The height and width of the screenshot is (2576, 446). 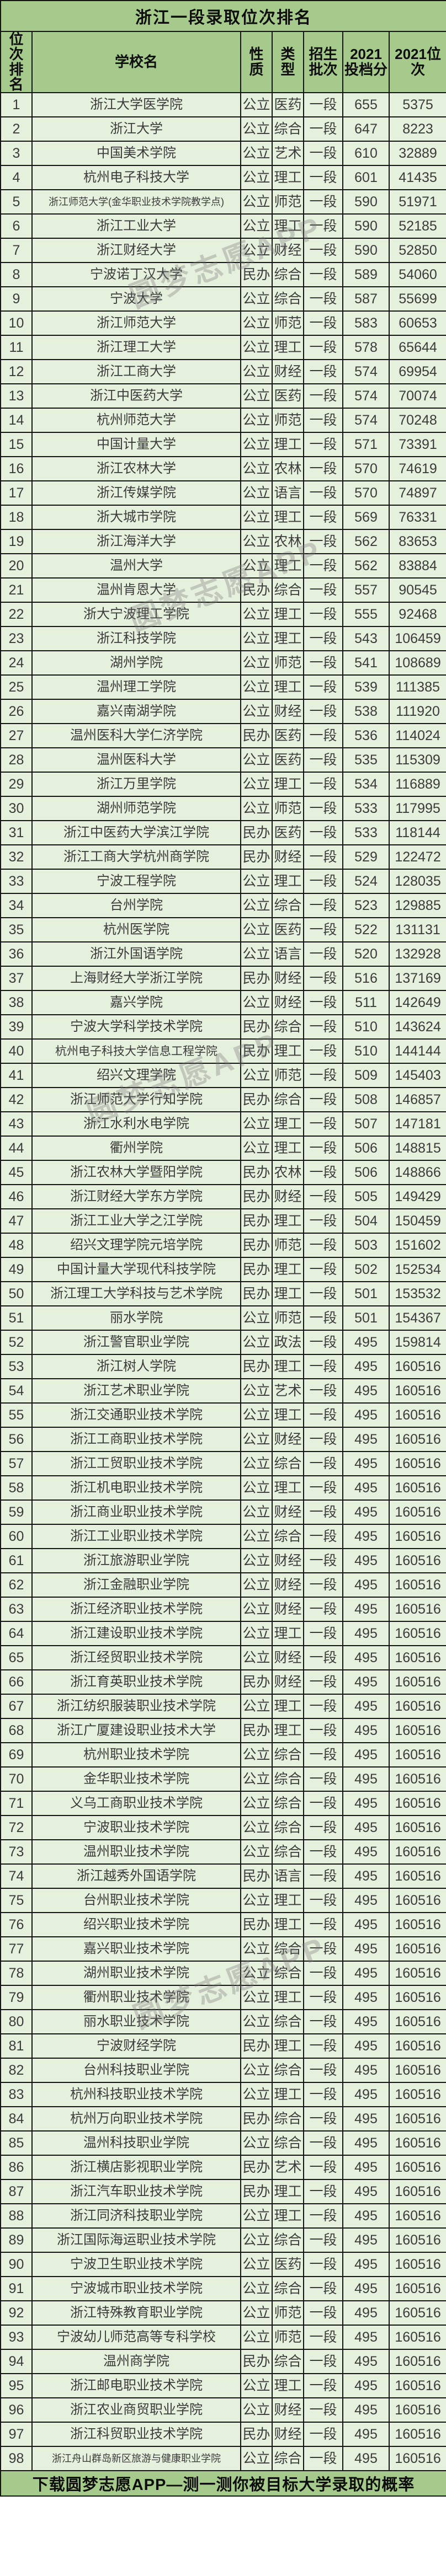 What do you see at coordinates (16, 1391) in the screenshot?
I see `rank-cell: 54` at bounding box center [16, 1391].